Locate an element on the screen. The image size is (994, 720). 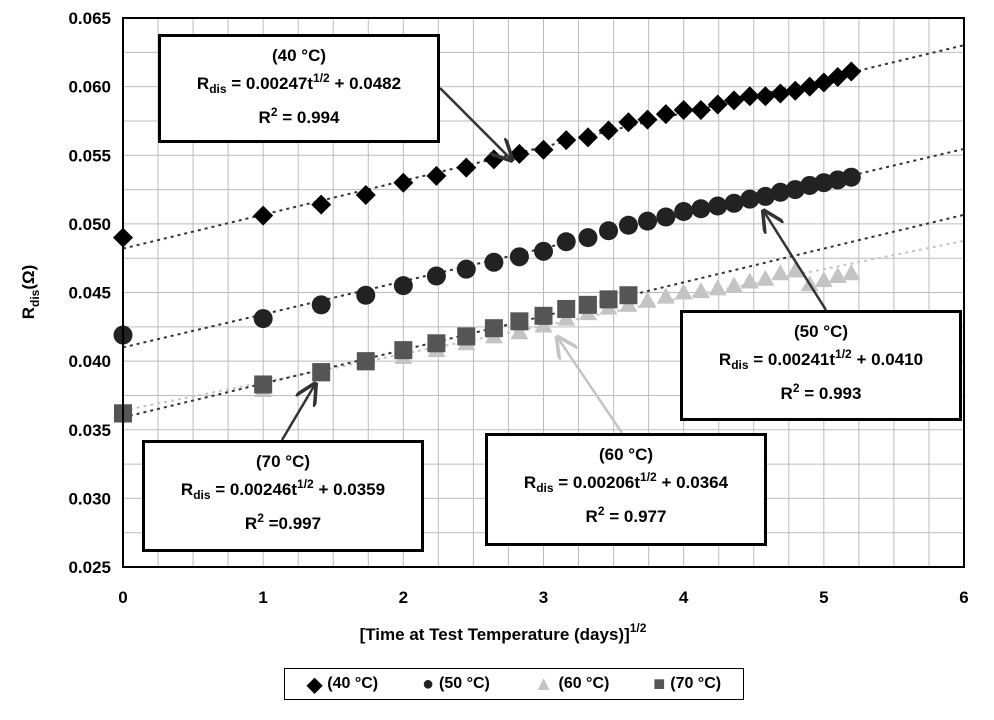
y-tick-label: 0.060 is located at coordinates (89, 87).